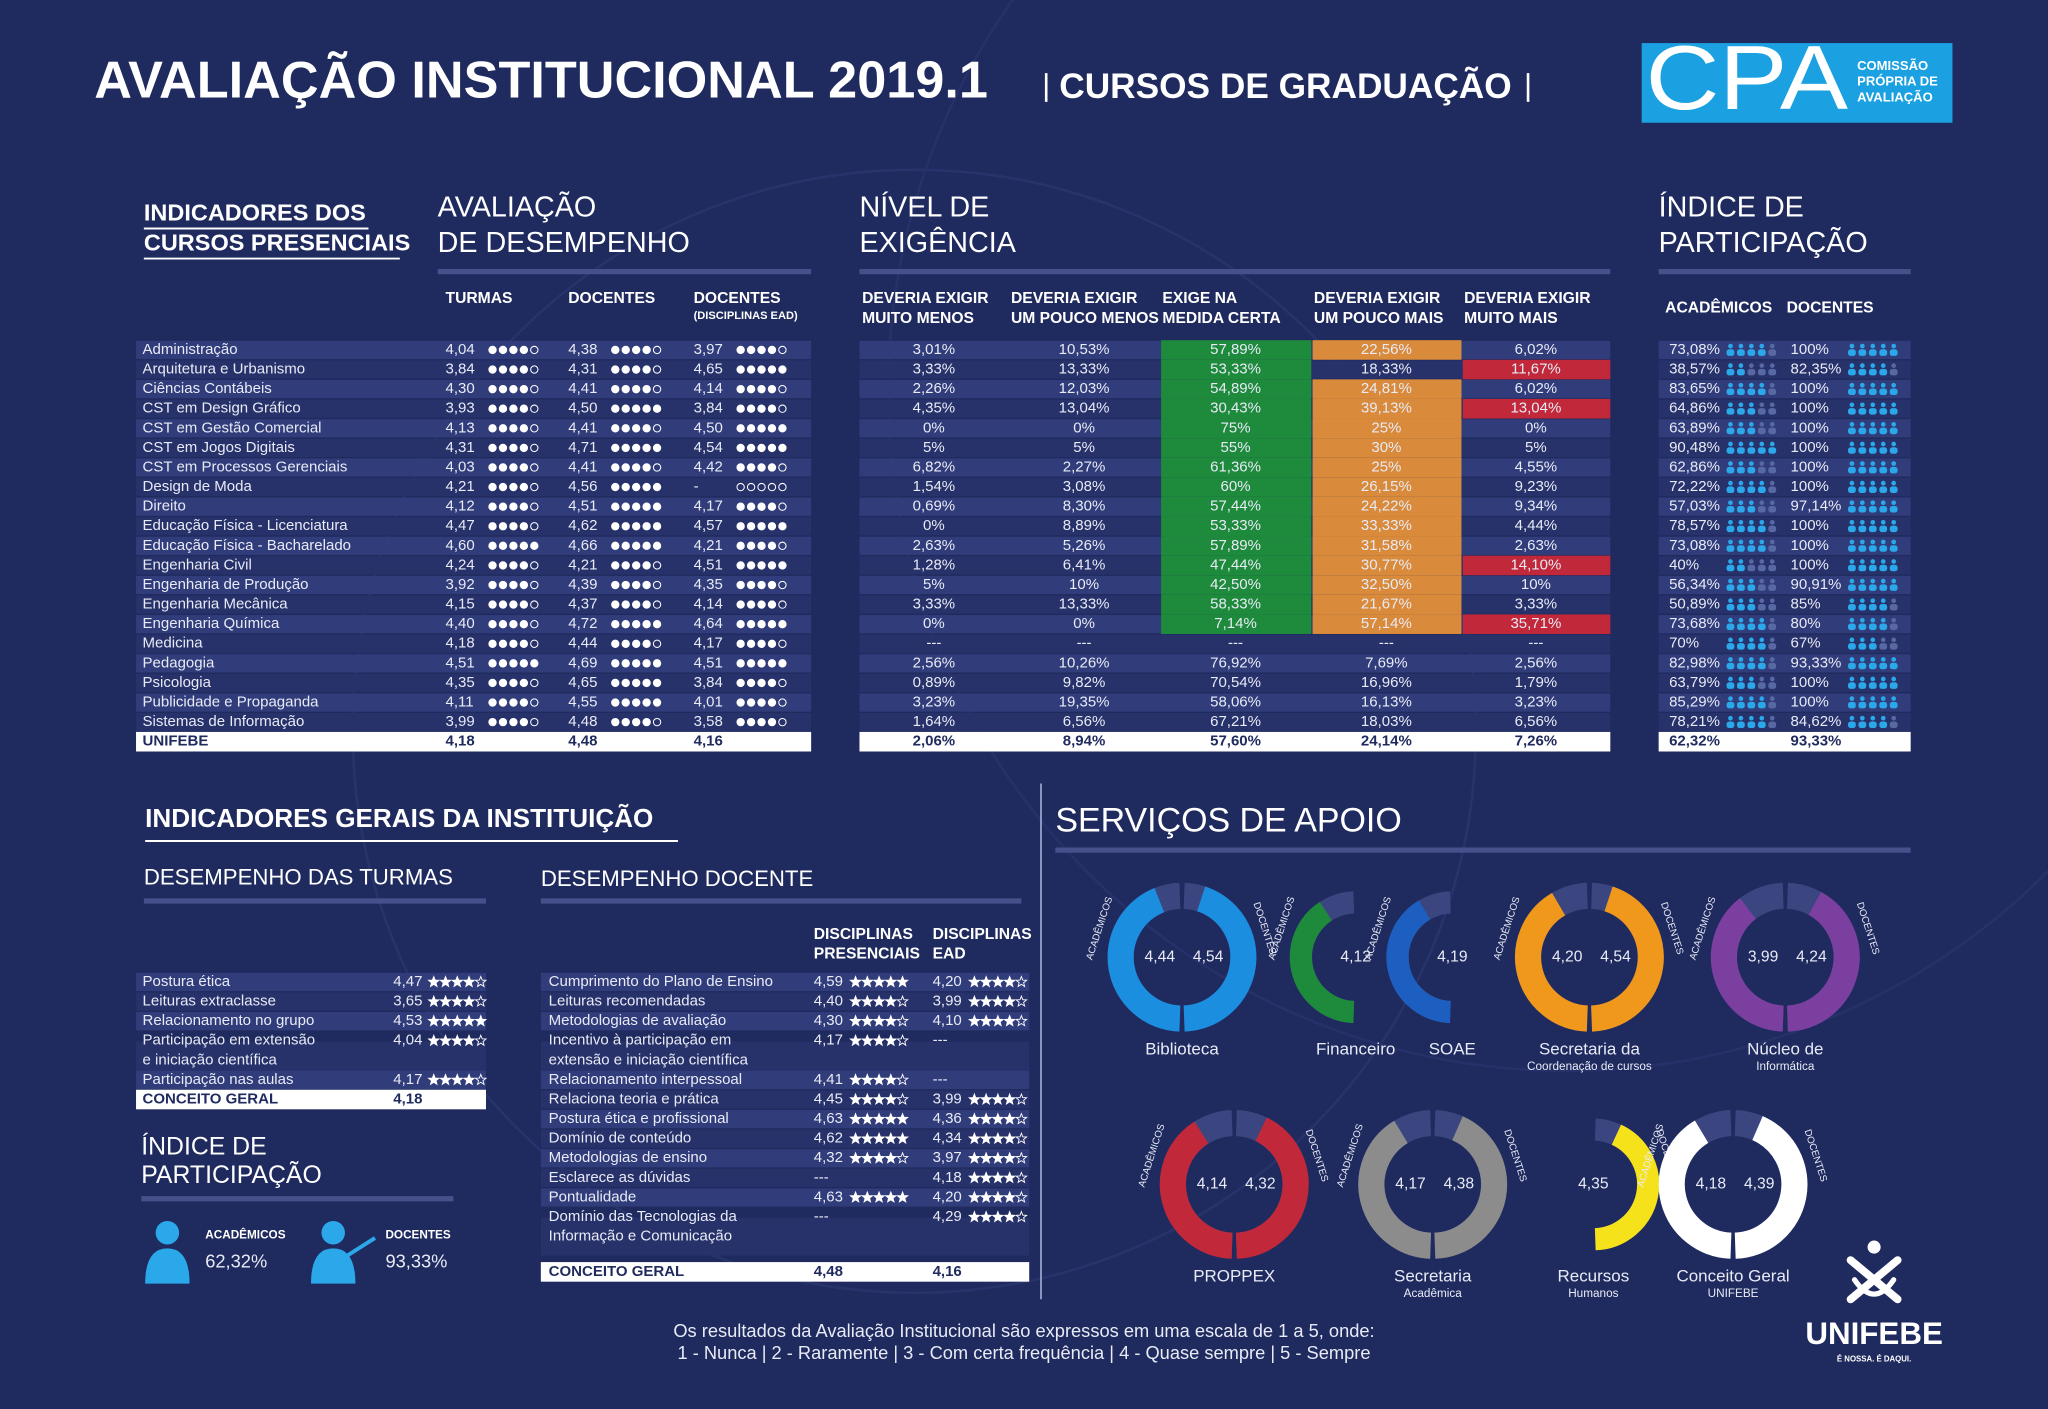  Describe the element at coordinates (661, 981) in the screenshot. I see `indicator: Cumprimento do Plano de Ensino` at that location.